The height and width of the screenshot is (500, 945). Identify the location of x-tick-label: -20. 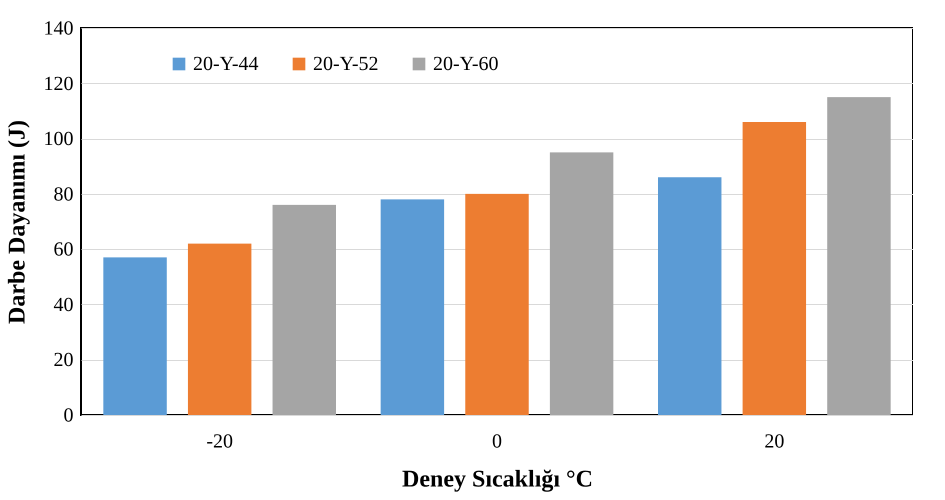
(220, 441).